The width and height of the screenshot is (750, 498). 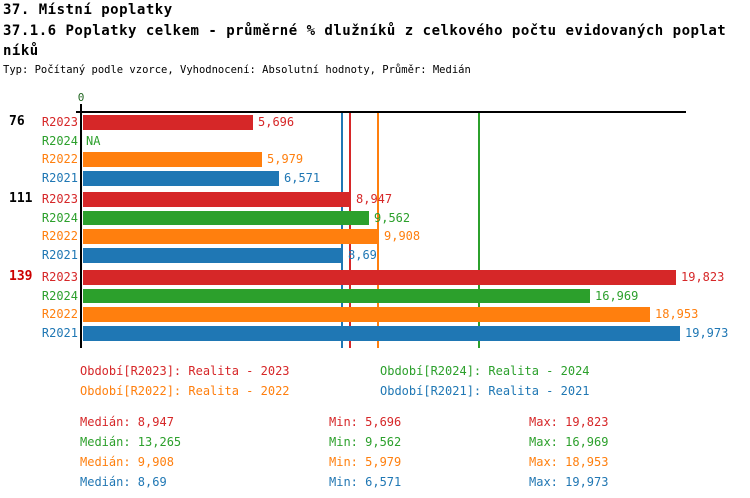 I want to click on legend-item-r2023: Období[R2023]: Realita - 2023, so click(x=185, y=371).